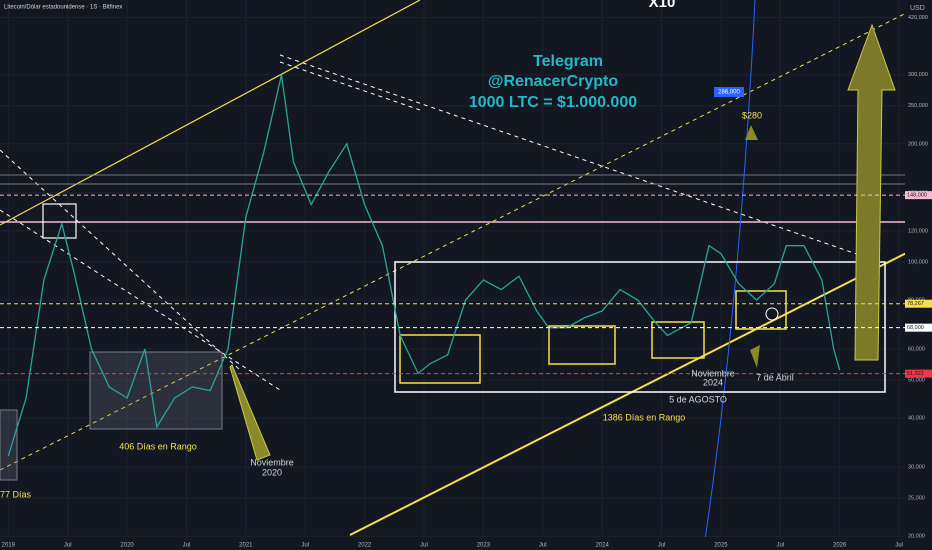  What do you see at coordinates (918, 231) in the screenshot?
I see `y-tick-label: 120,000` at bounding box center [918, 231].